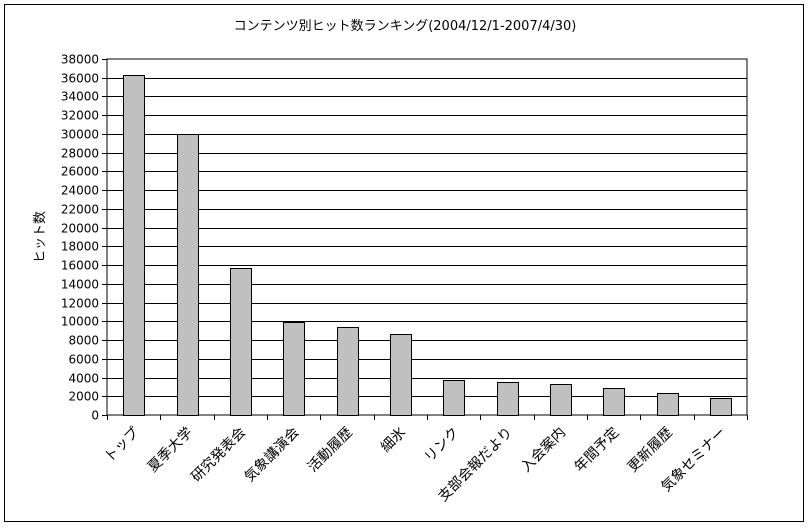 This screenshot has height=528, width=810. What do you see at coordinates (80, 60) in the screenshot?
I see `y-tick-label: 38000` at bounding box center [80, 60].